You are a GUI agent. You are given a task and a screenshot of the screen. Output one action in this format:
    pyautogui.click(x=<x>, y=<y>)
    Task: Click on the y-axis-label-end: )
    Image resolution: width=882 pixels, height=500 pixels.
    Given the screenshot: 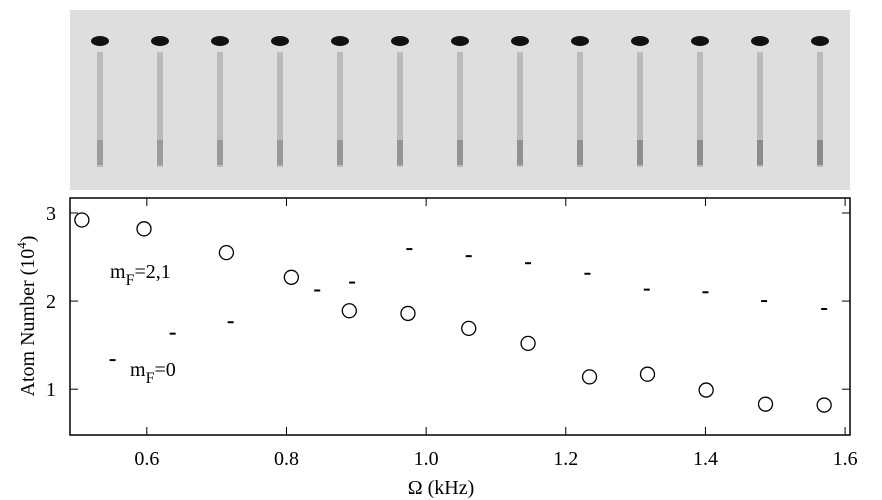 What is the action you would take?
    pyautogui.click(x=28, y=239)
    